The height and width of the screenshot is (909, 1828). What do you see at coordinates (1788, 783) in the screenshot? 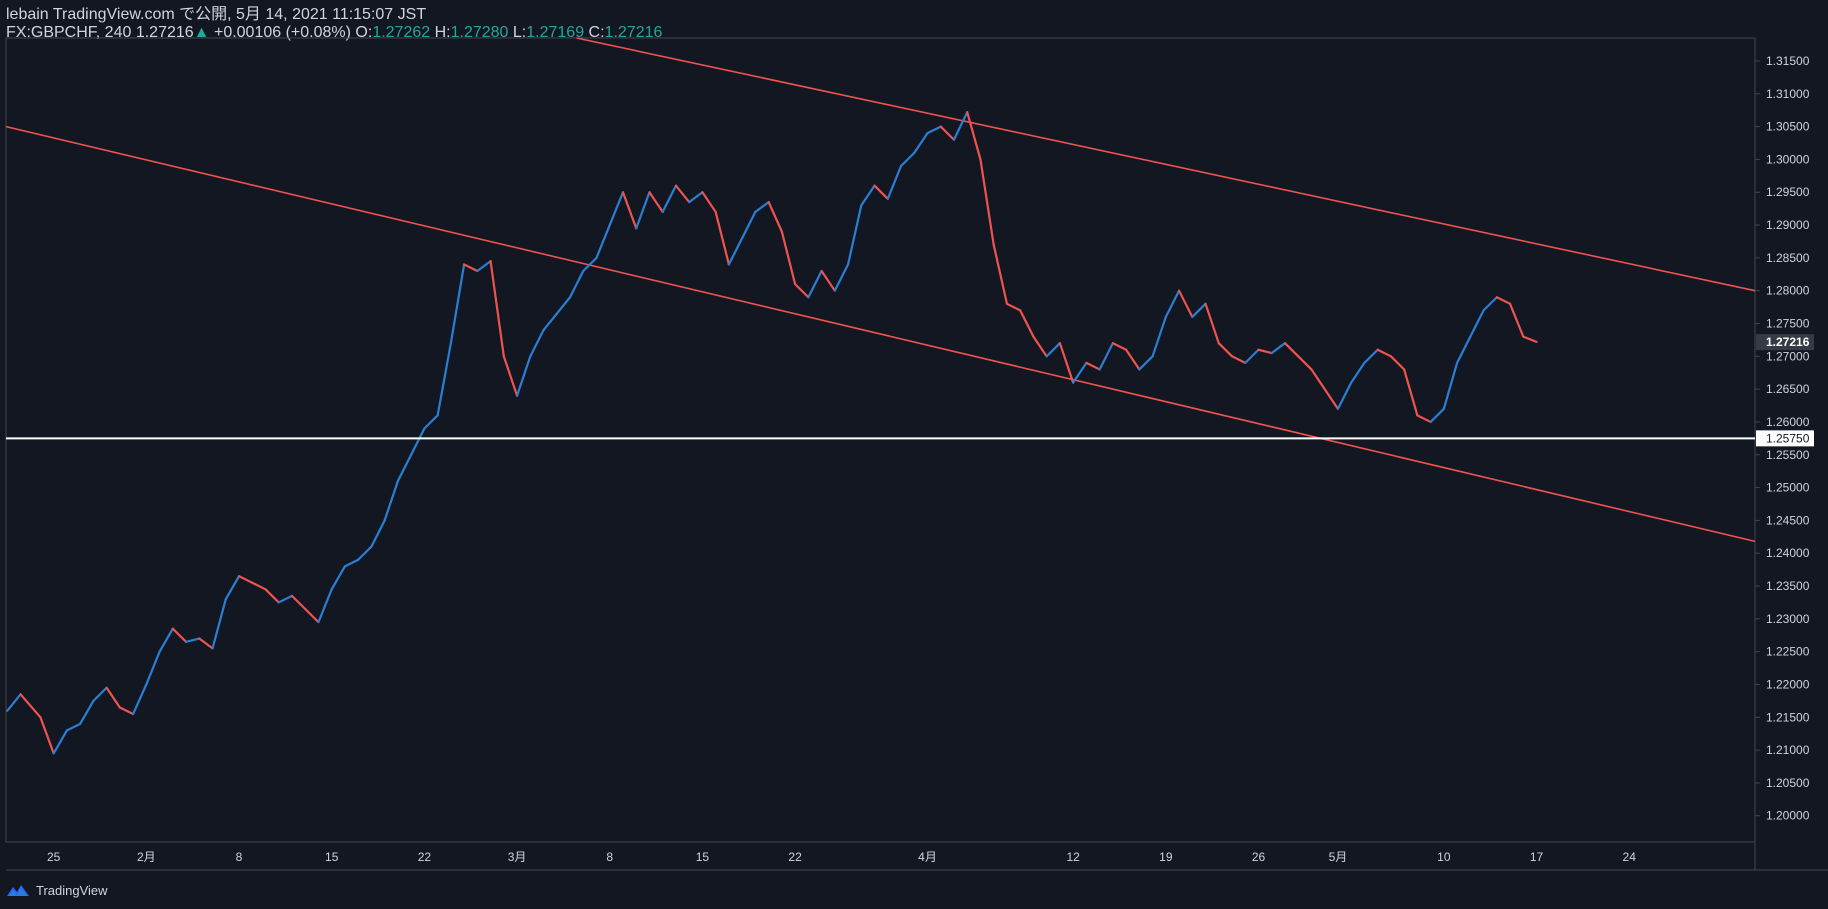
I see `y-tick-label: 1.20500` at bounding box center [1788, 783].